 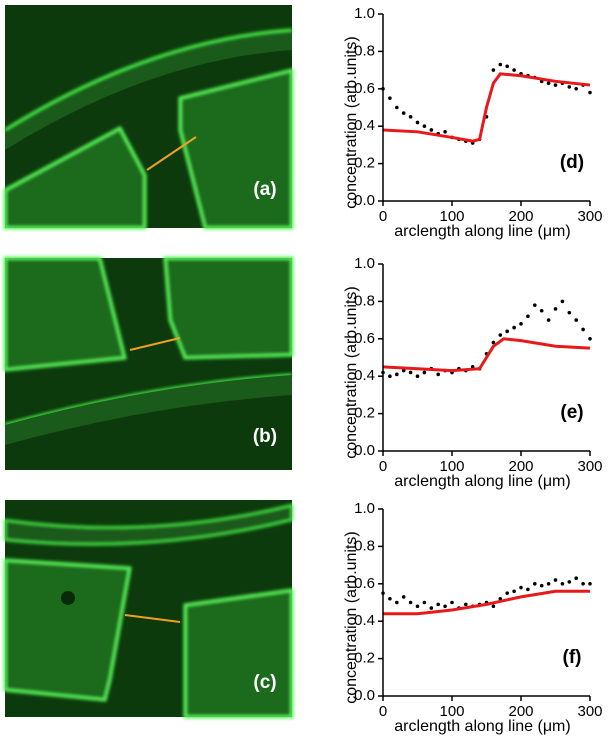 What do you see at coordinates (148, 609) in the screenshot?
I see `micrograph` at bounding box center [148, 609].